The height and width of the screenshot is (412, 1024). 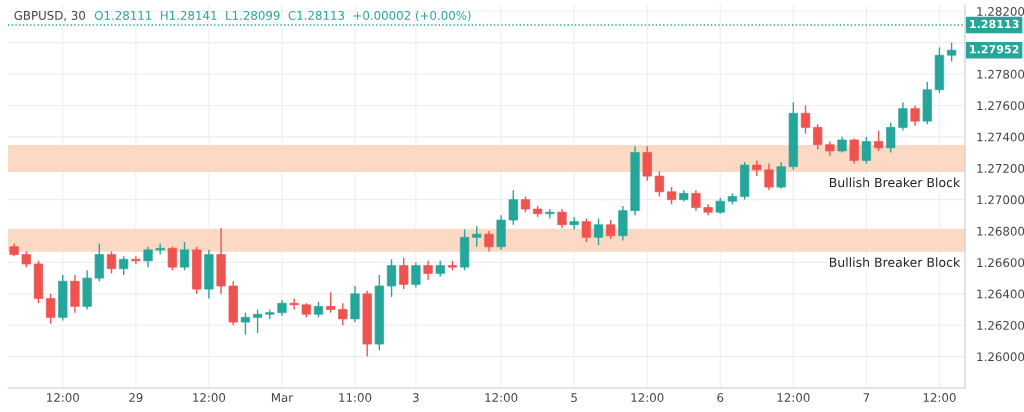 I want to click on ref-line-label: 1.28113, so click(x=994, y=24).